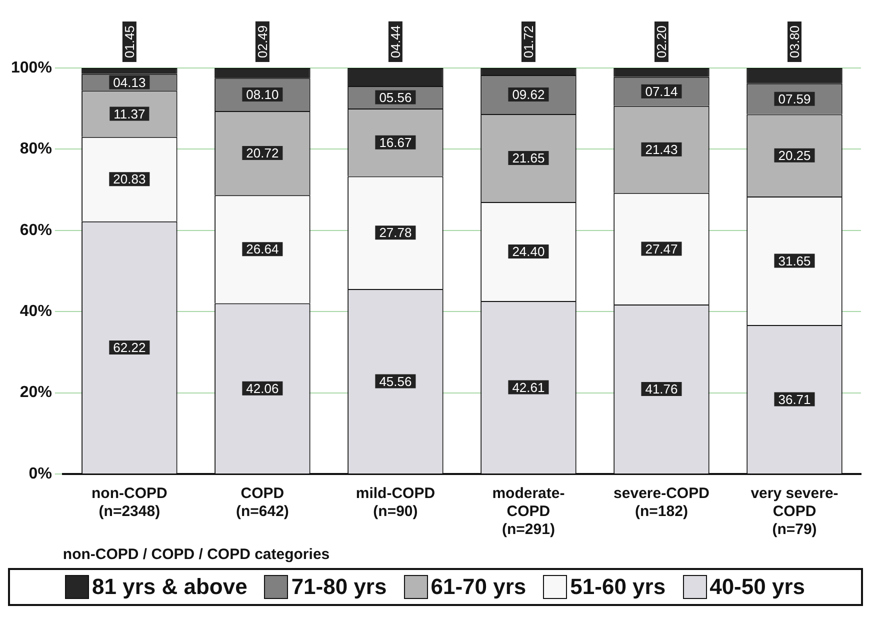 The image size is (889, 623). What do you see at coordinates (794, 155) in the screenshot?
I see `data-label: 20.25` at bounding box center [794, 155].